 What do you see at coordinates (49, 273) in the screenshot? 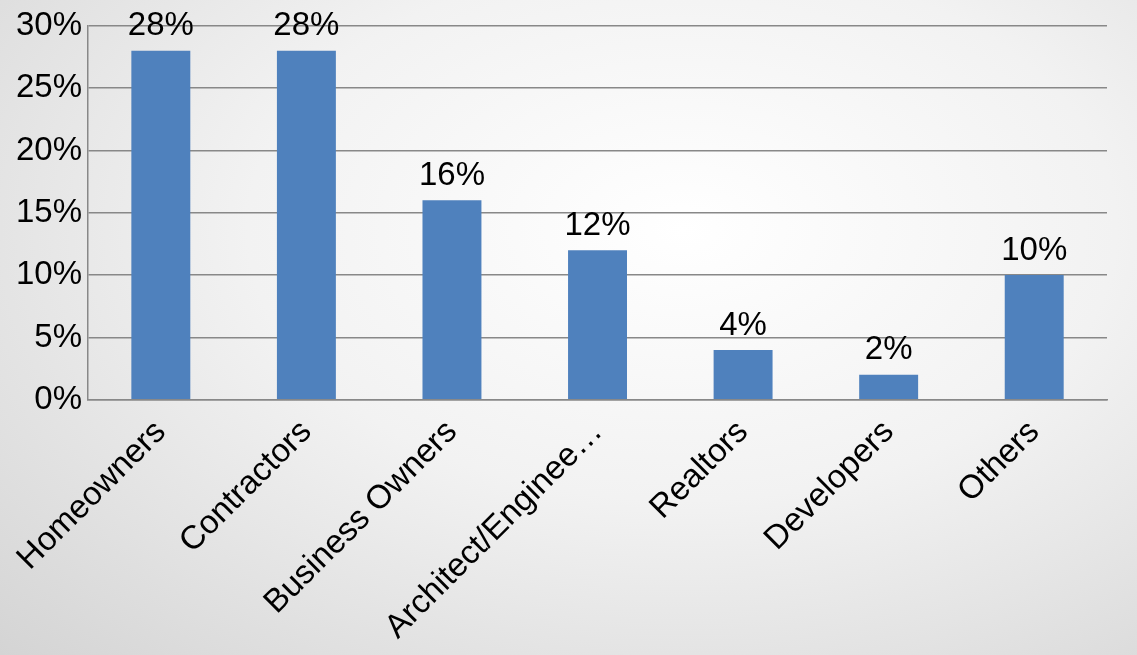
I see `y-tick-label: 10%` at bounding box center [49, 273].